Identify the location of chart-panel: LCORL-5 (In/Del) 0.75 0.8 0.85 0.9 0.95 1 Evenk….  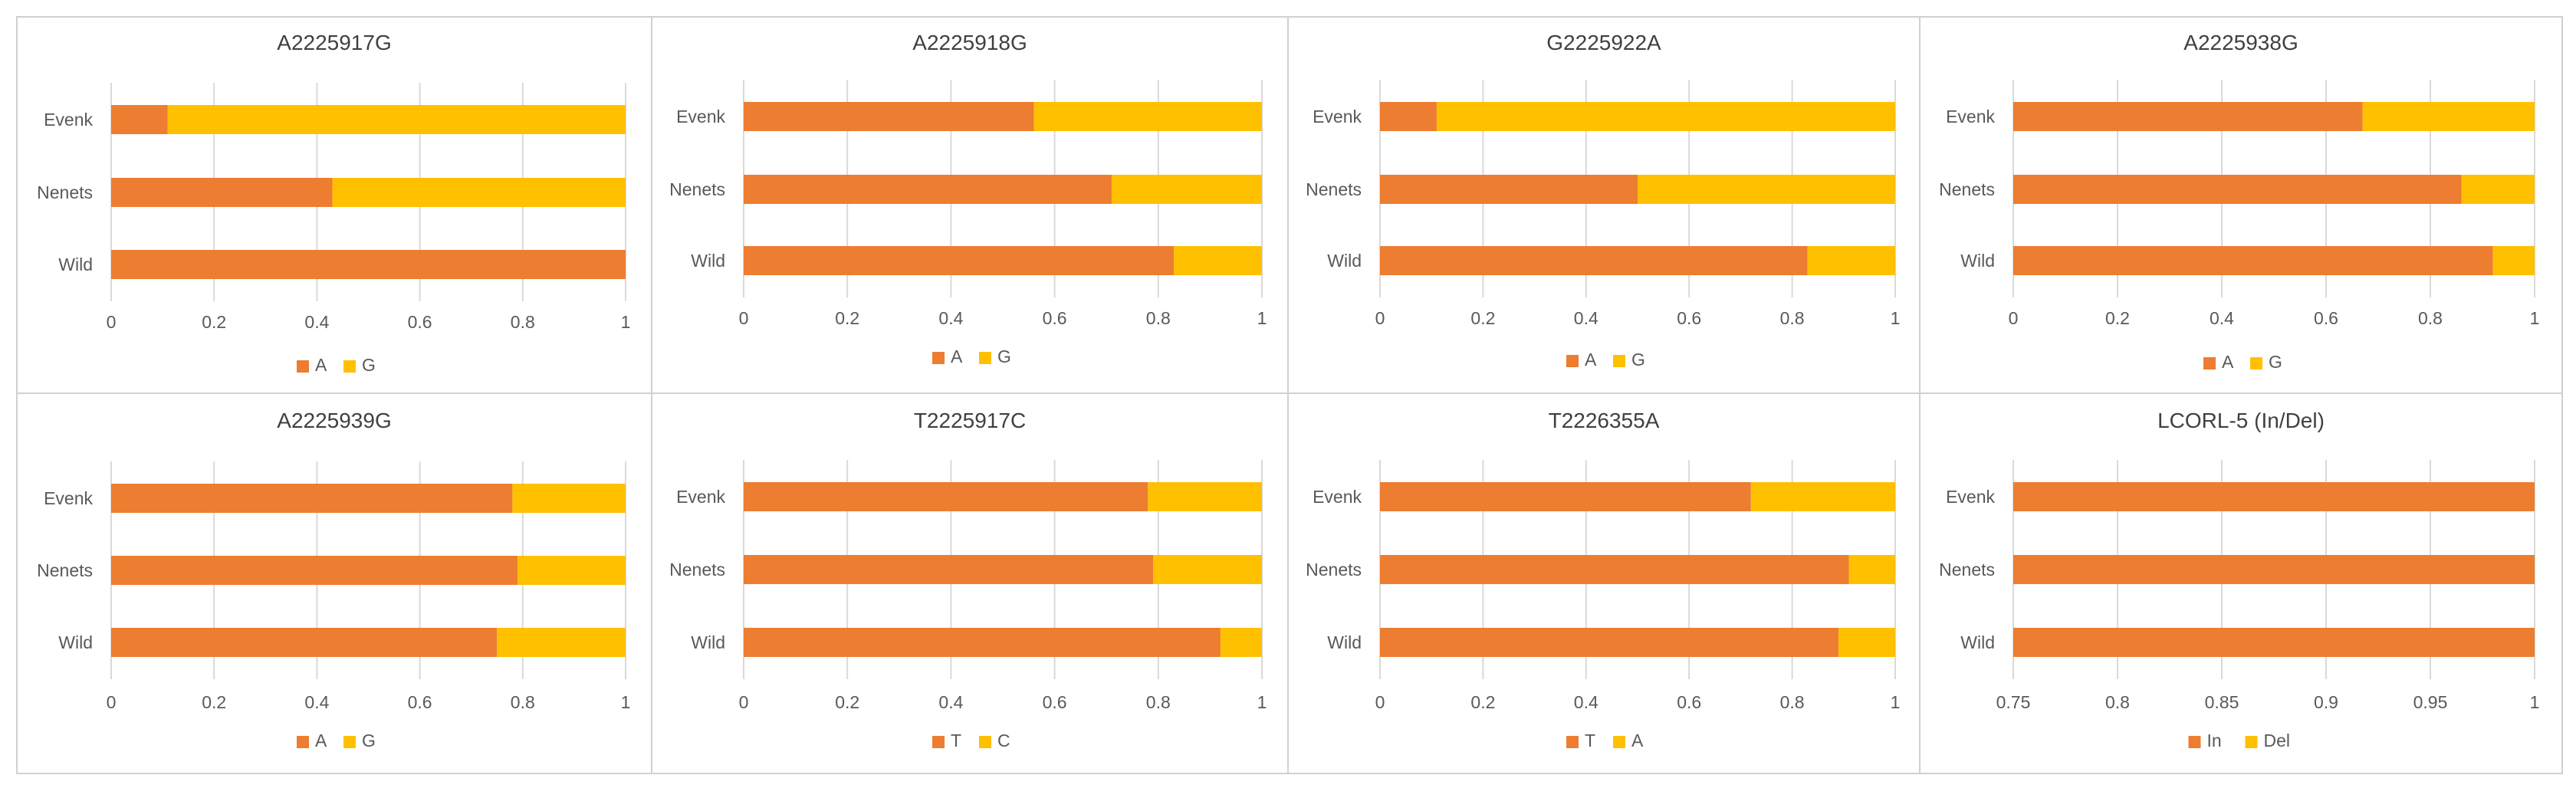
(2241, 583).